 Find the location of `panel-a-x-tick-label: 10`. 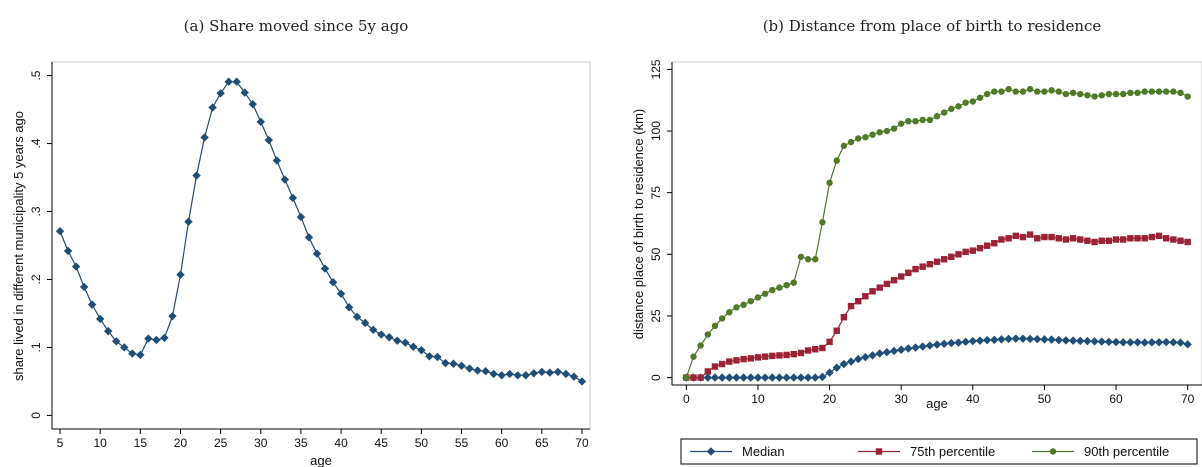

panel-a-x-tick-label: 10 is located at coordinates (100, 443).